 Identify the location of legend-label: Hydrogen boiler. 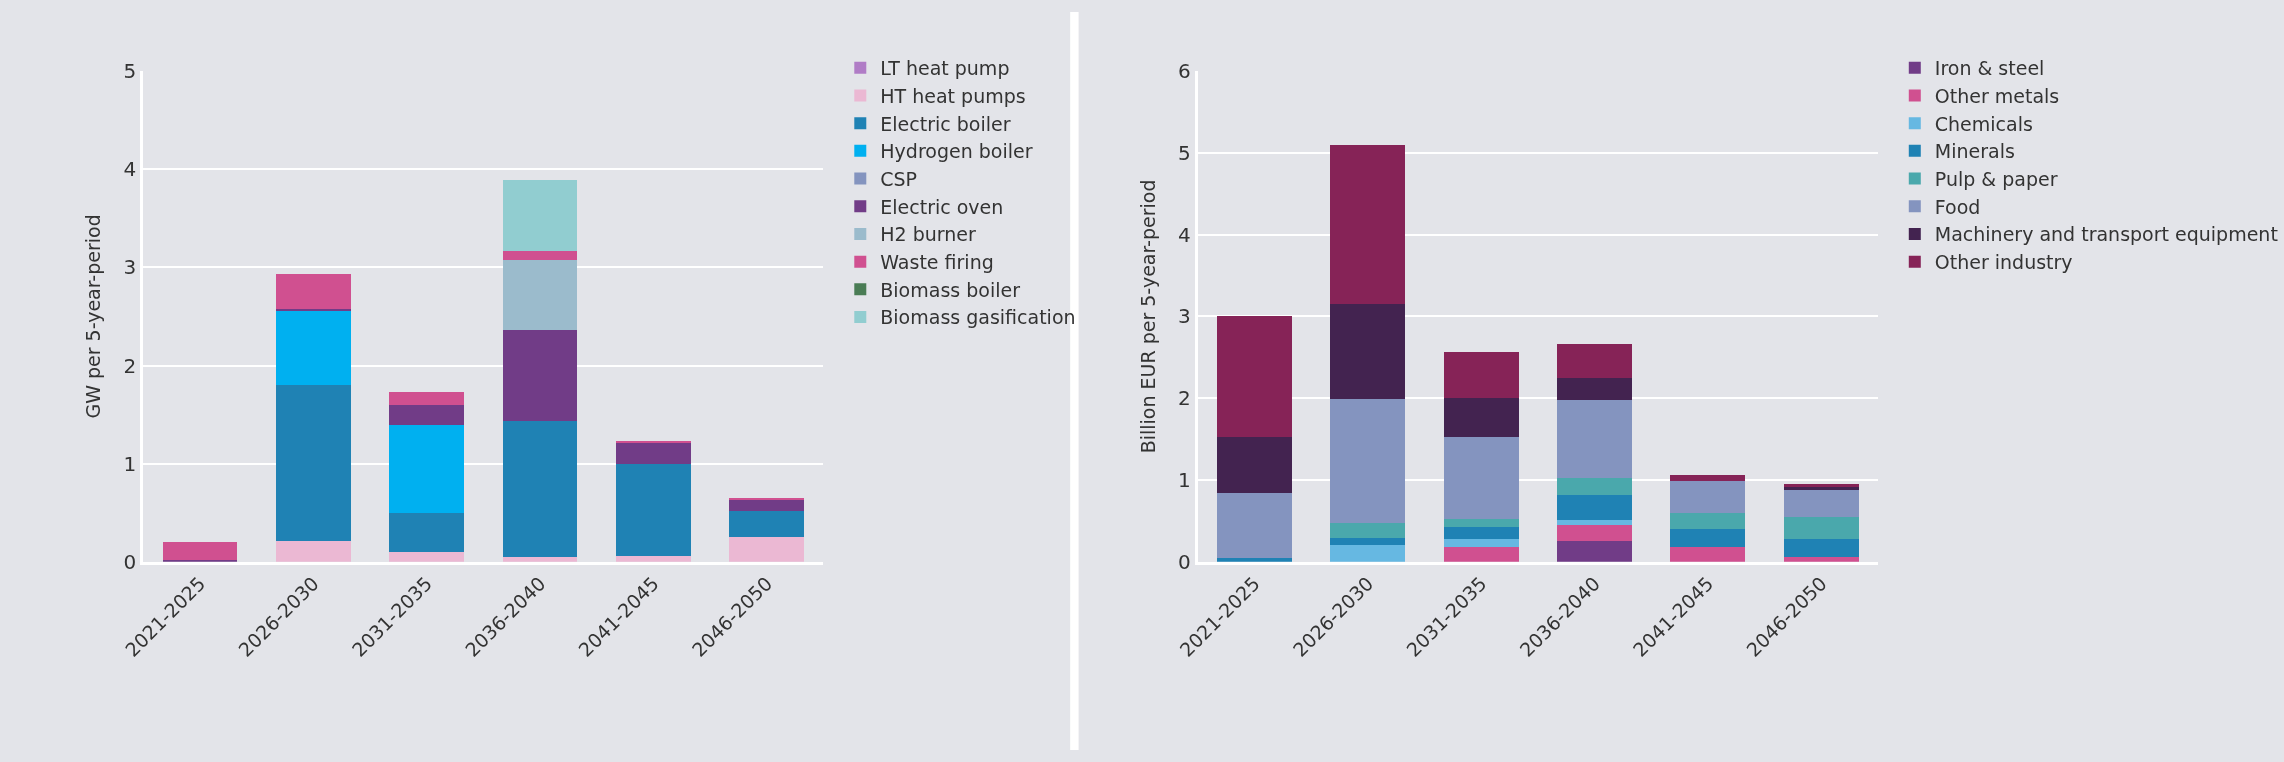
(956, 151).